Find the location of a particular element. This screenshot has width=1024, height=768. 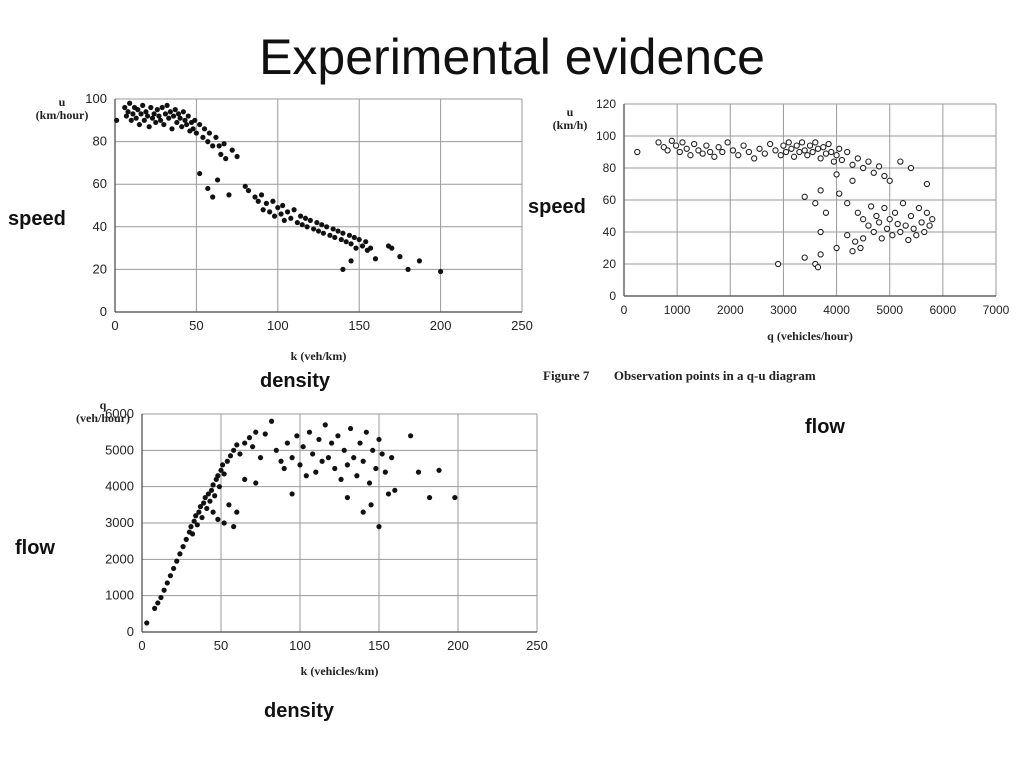

y-tick-label: 0 is located at coordinates (103, 311).